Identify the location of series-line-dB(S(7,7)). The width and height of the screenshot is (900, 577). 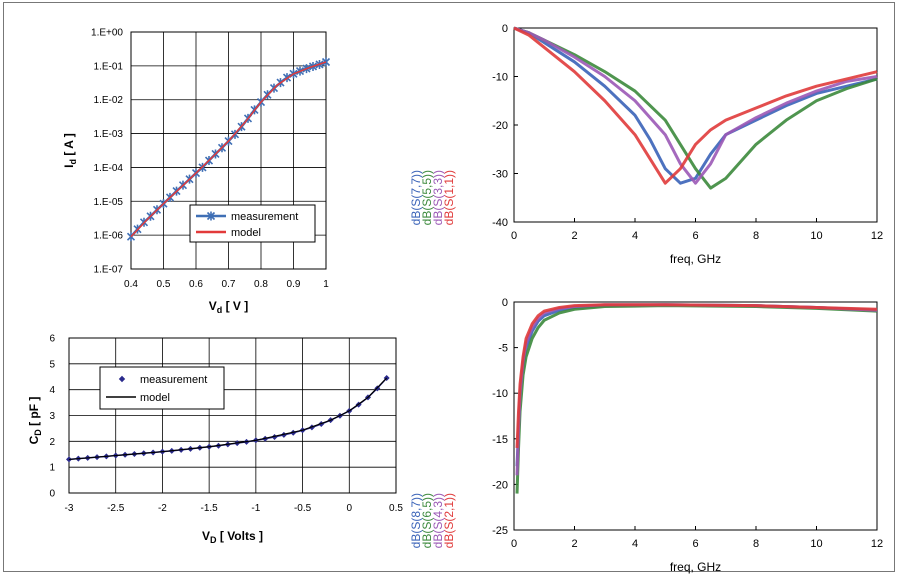
(695, 105).